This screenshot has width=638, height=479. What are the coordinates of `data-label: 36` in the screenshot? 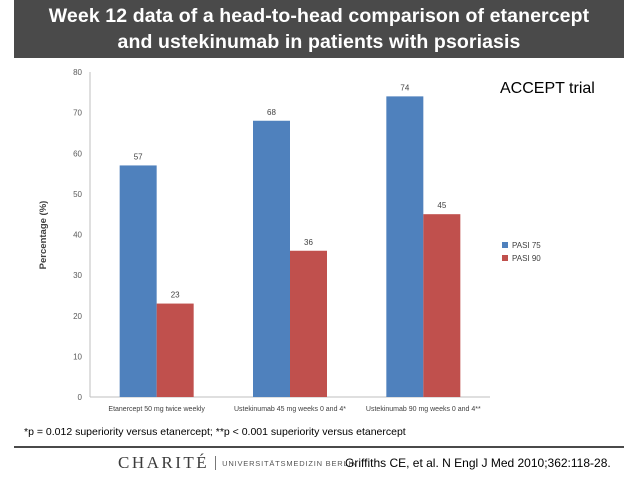 It's located at (308, 242).